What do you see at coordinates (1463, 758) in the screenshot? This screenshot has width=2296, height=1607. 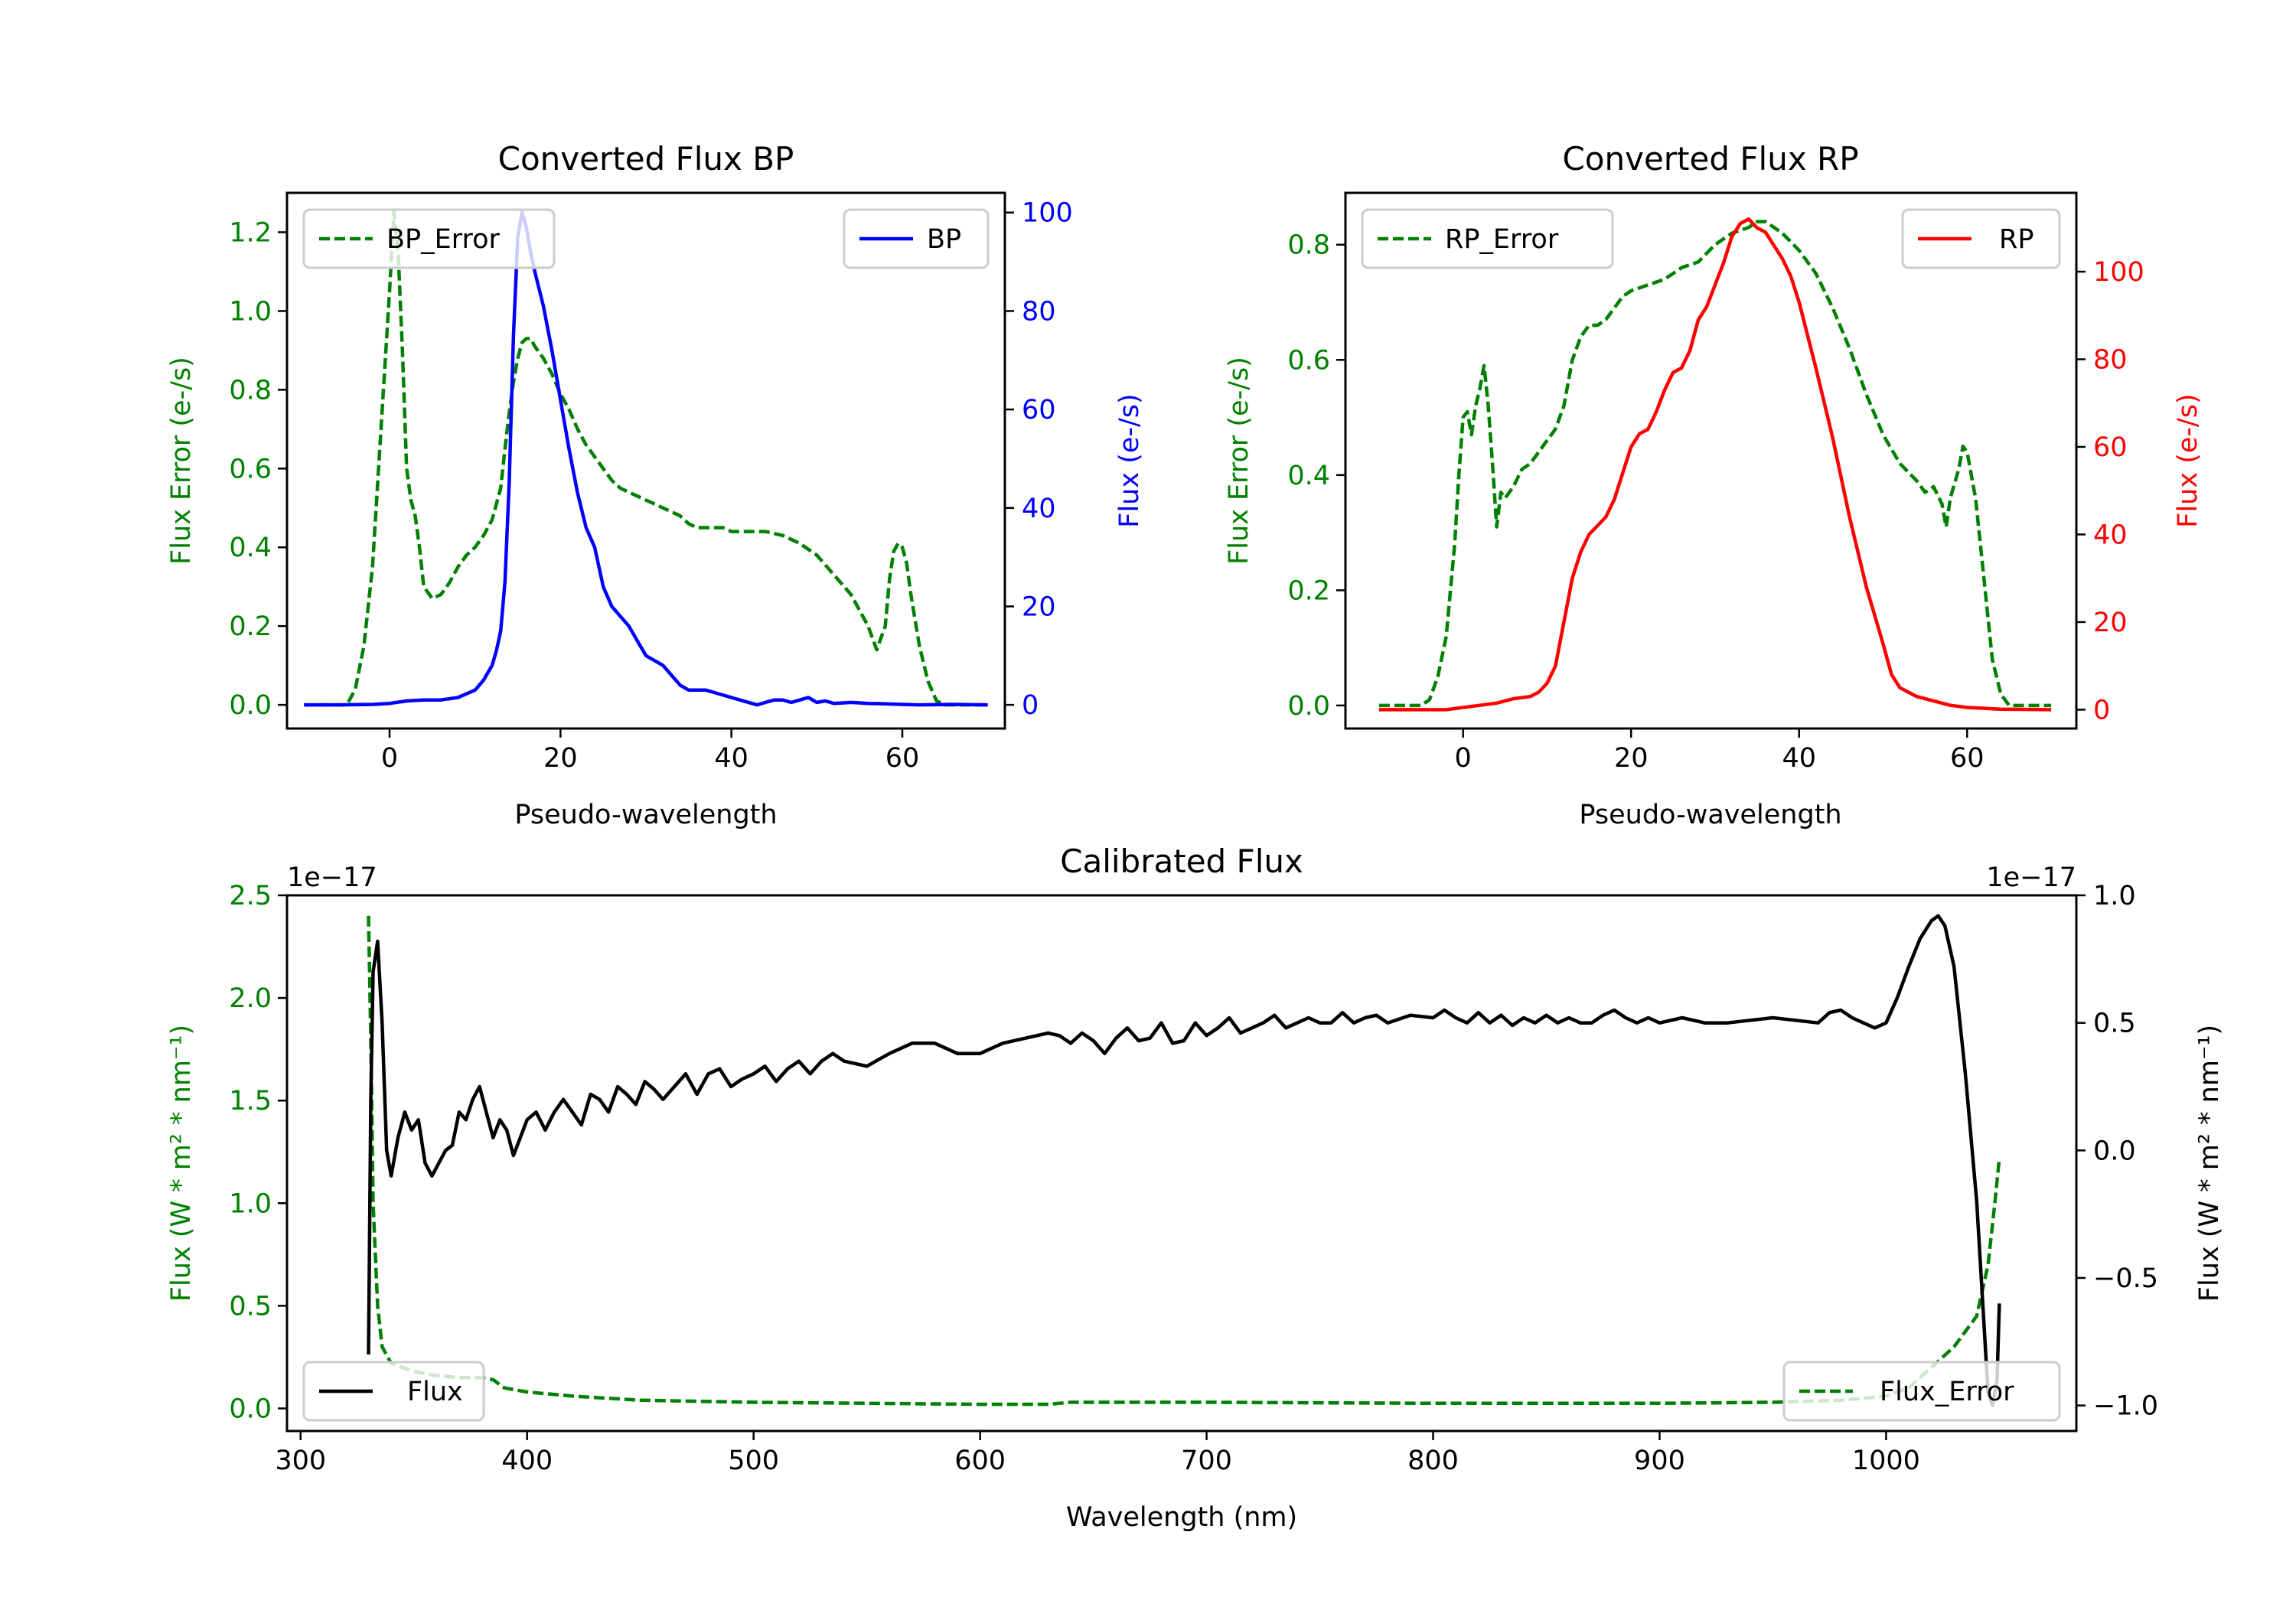 I see `rp-x-tick-label: 0` at bounding box center [1463, 758].